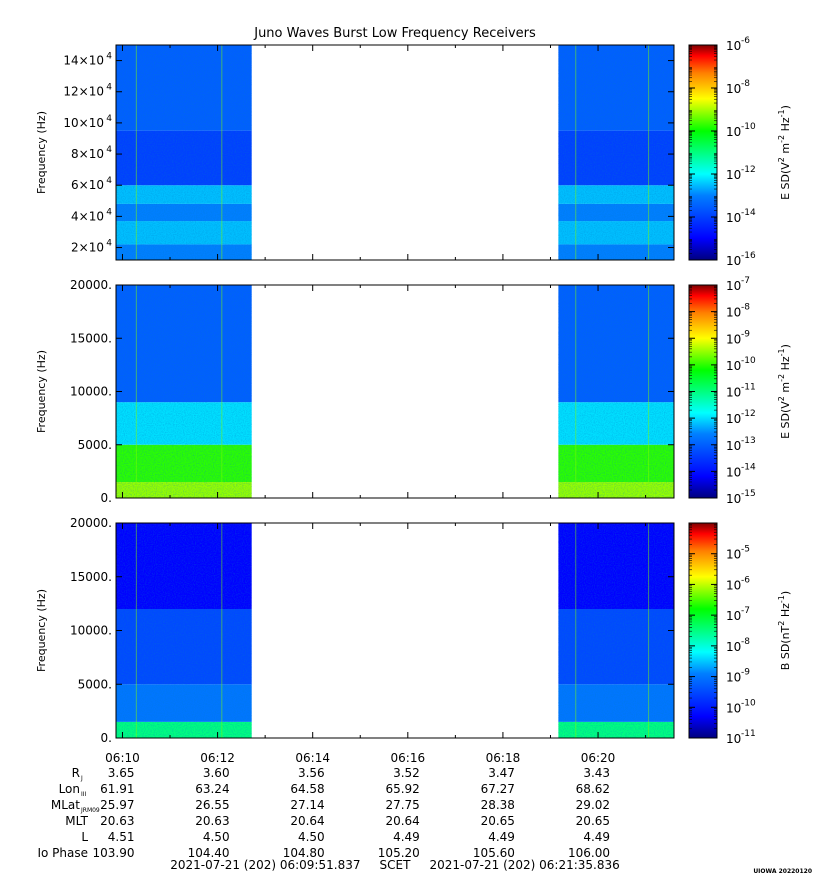  What do you see at coordinates (782, 871) in the screenshot?
I see `credit-label: UIOWA 20220120` at bounding box center [782, 871].